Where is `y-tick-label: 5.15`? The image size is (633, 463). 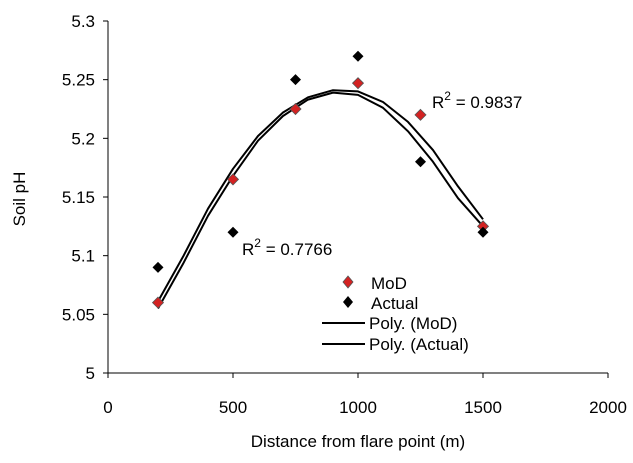
y-tick-label: 5.15 is located at coordinates (78, 197).